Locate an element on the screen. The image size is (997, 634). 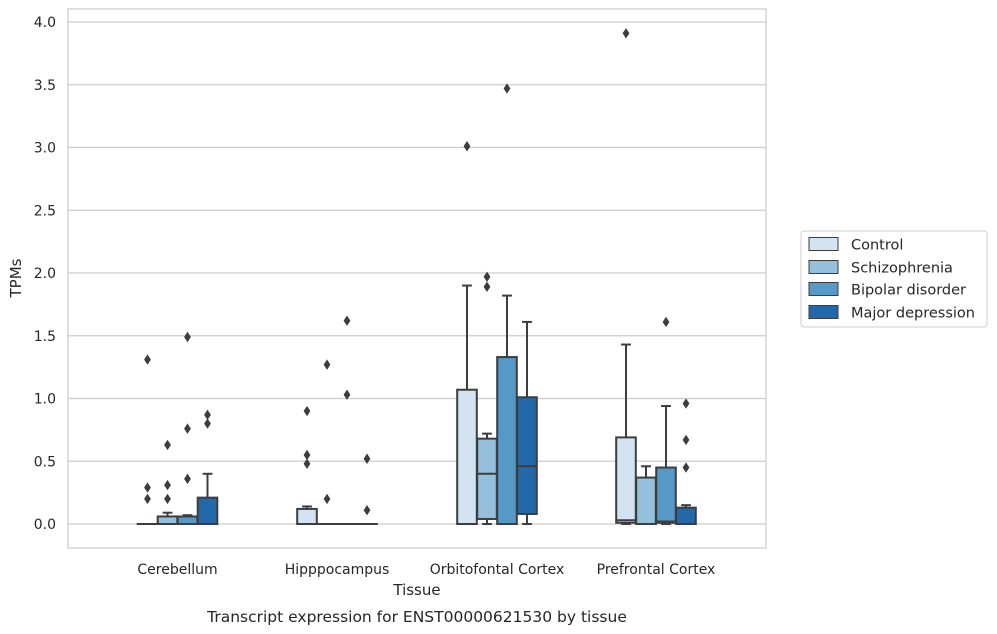
y-tick-label: 3.0 is located at coordinates (45, 149).